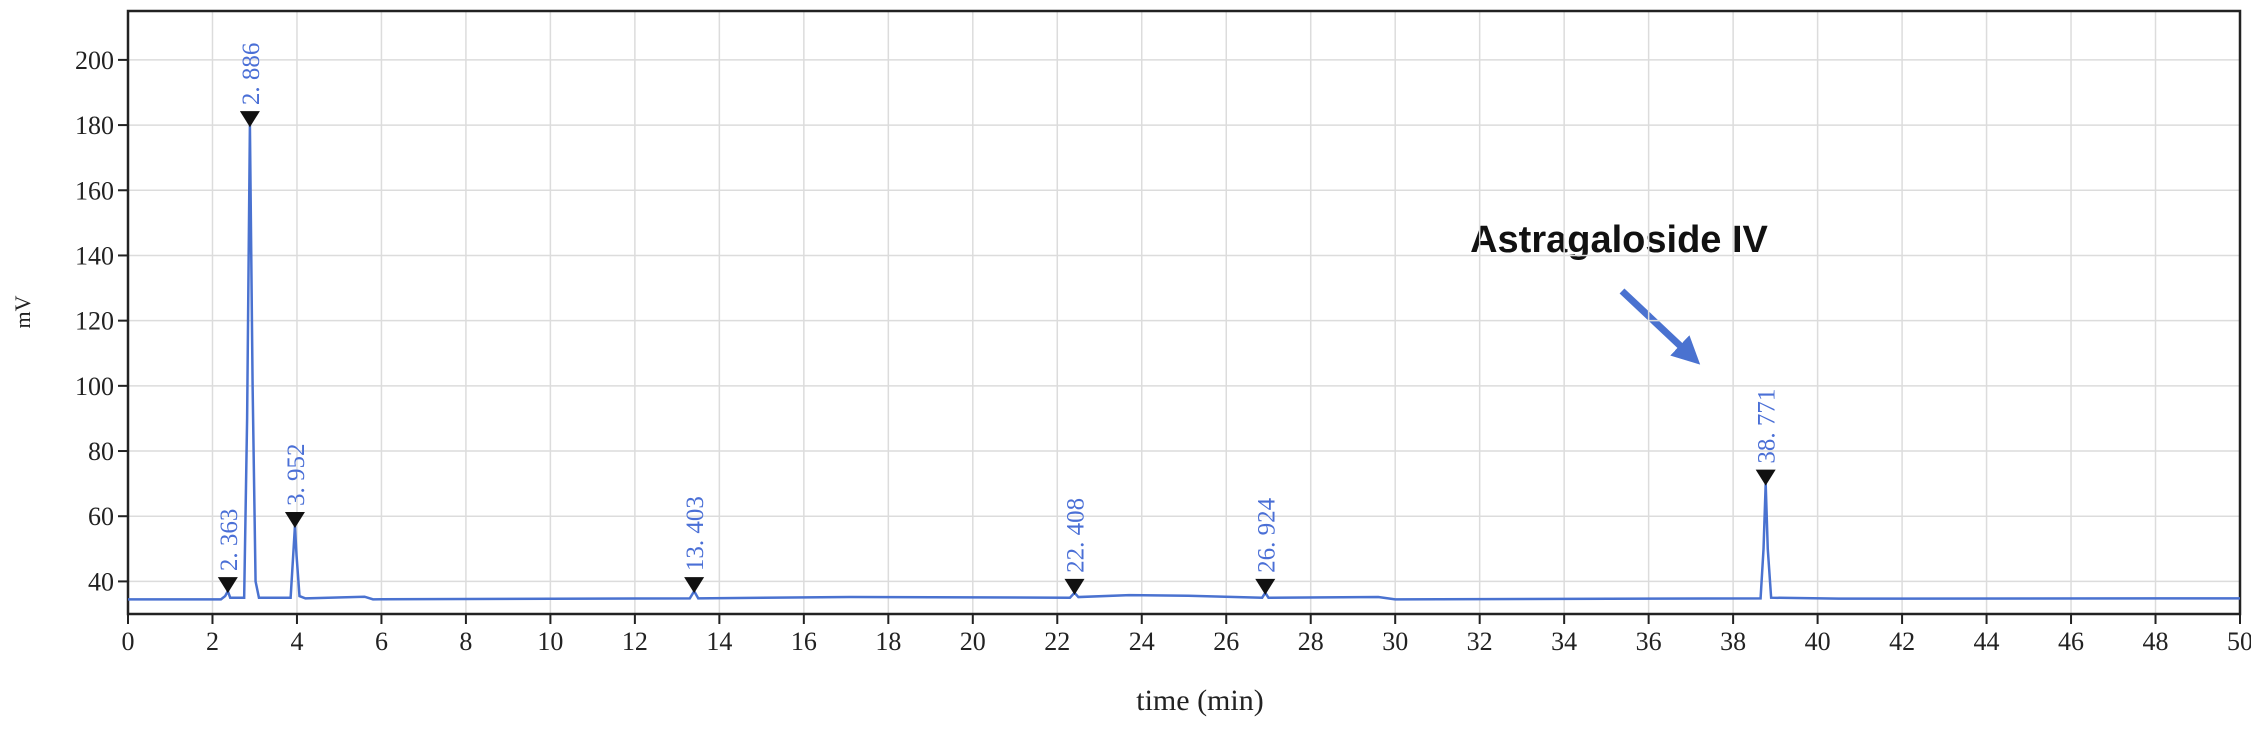 The image size is (2251, 731). Describe the element at coordinates (1660, 326) in the screenshot. I see `annotation-arrow` at that location.